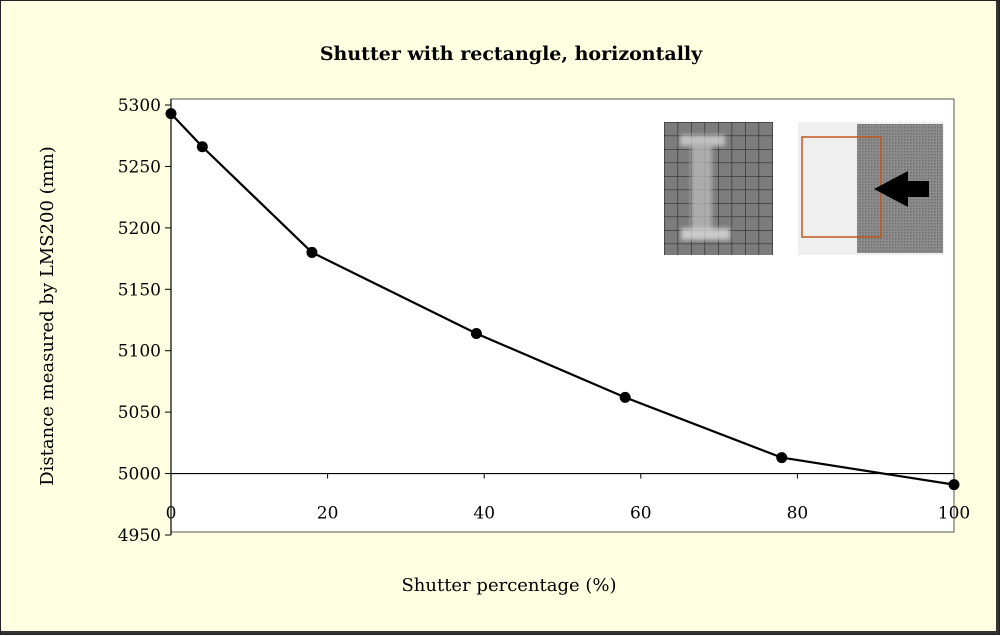  What do you see at coordinates (47, 316) in the screenshot?
I see `y-axis-label: Distance measured by LMS200 (mm)` at bounding box center [47, 316].